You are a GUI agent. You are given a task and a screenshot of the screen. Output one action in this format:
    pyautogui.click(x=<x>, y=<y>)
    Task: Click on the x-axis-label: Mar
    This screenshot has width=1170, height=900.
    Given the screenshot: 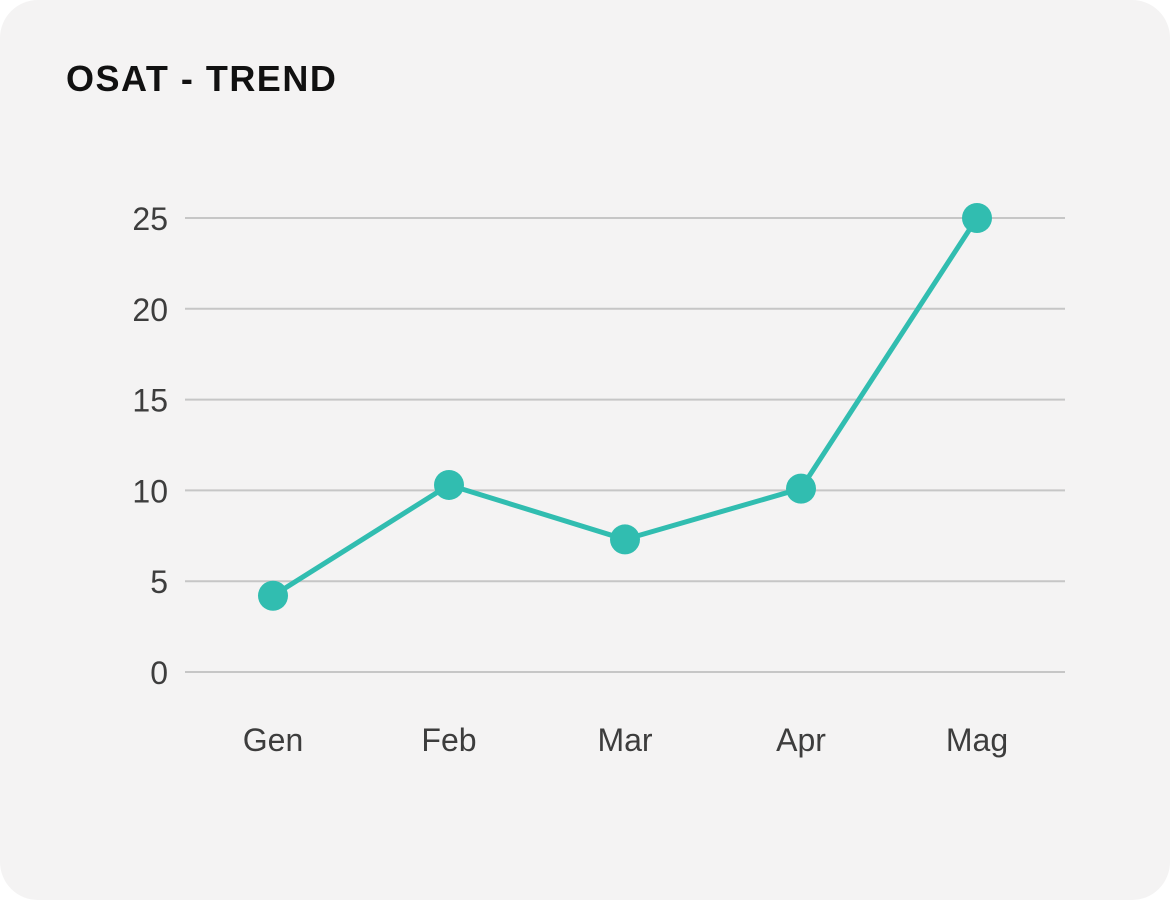 What is the action you would take?
    pyautogui.click(x=624, y=740)
    